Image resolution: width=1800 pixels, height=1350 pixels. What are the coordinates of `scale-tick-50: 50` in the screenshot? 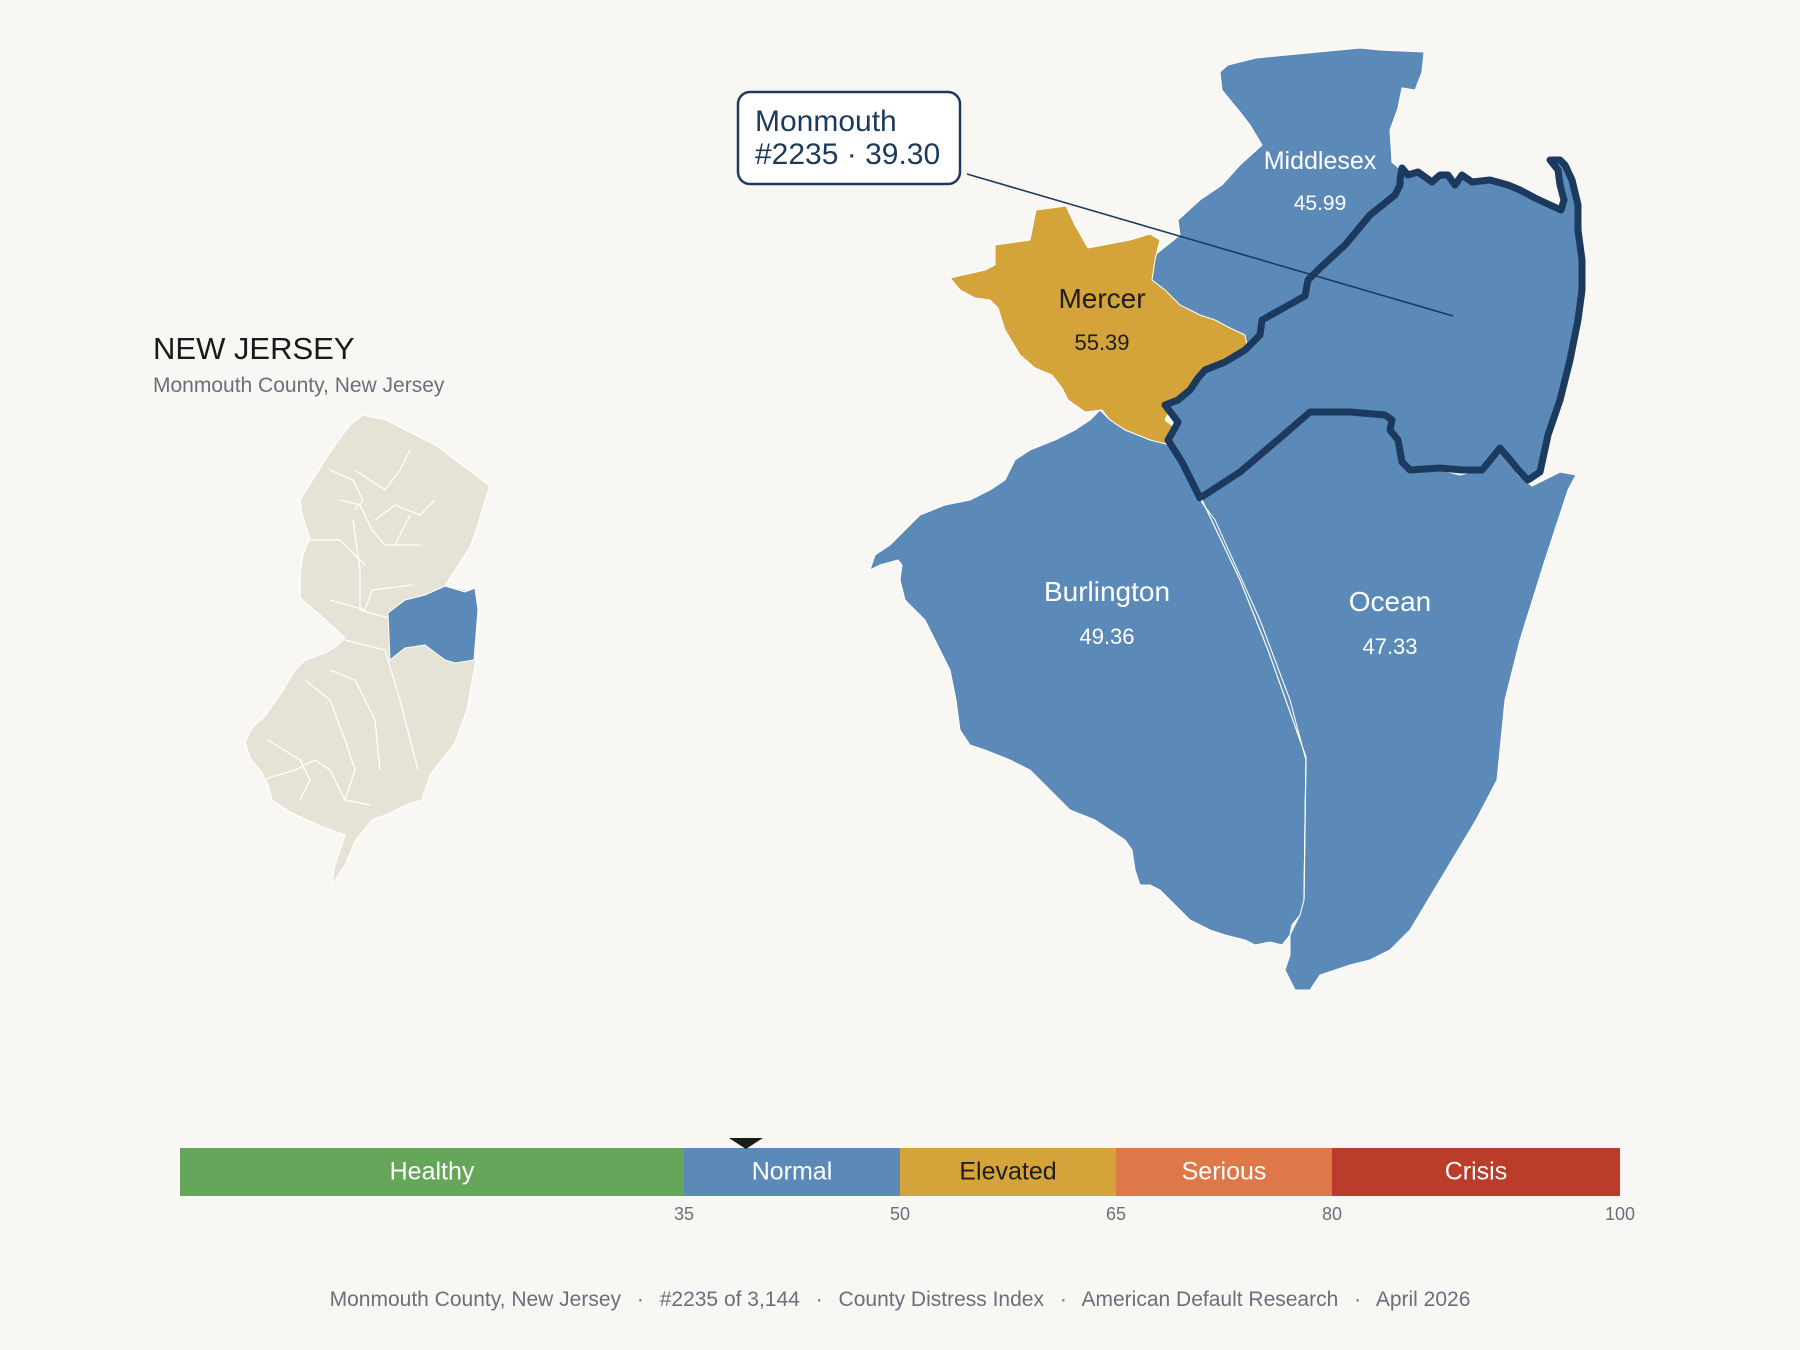 It's located at (900, 1214).